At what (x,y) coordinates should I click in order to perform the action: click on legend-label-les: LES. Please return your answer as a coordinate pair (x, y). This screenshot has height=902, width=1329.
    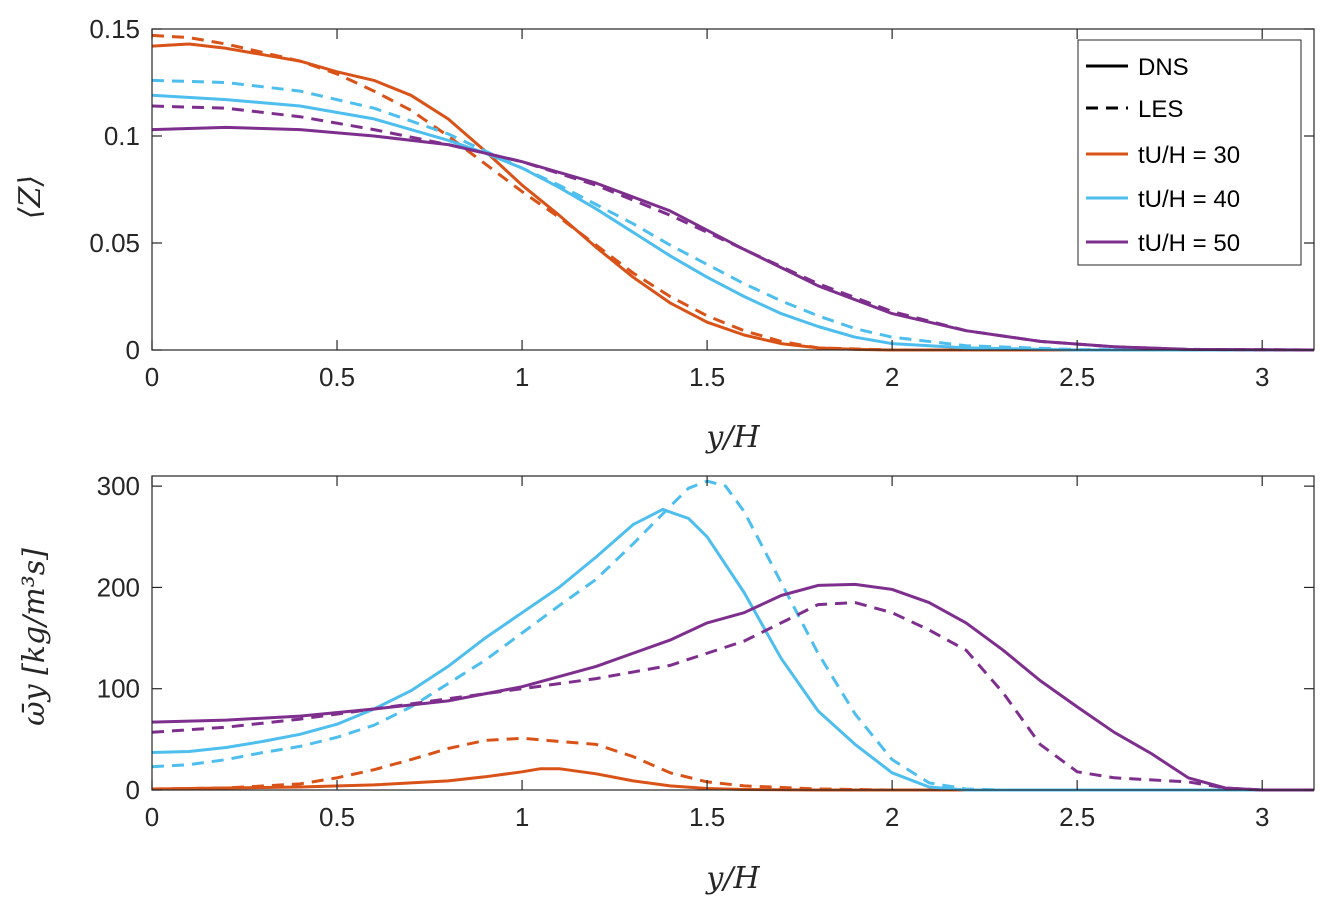
    Looking at the image, I should click on (1160, 109).